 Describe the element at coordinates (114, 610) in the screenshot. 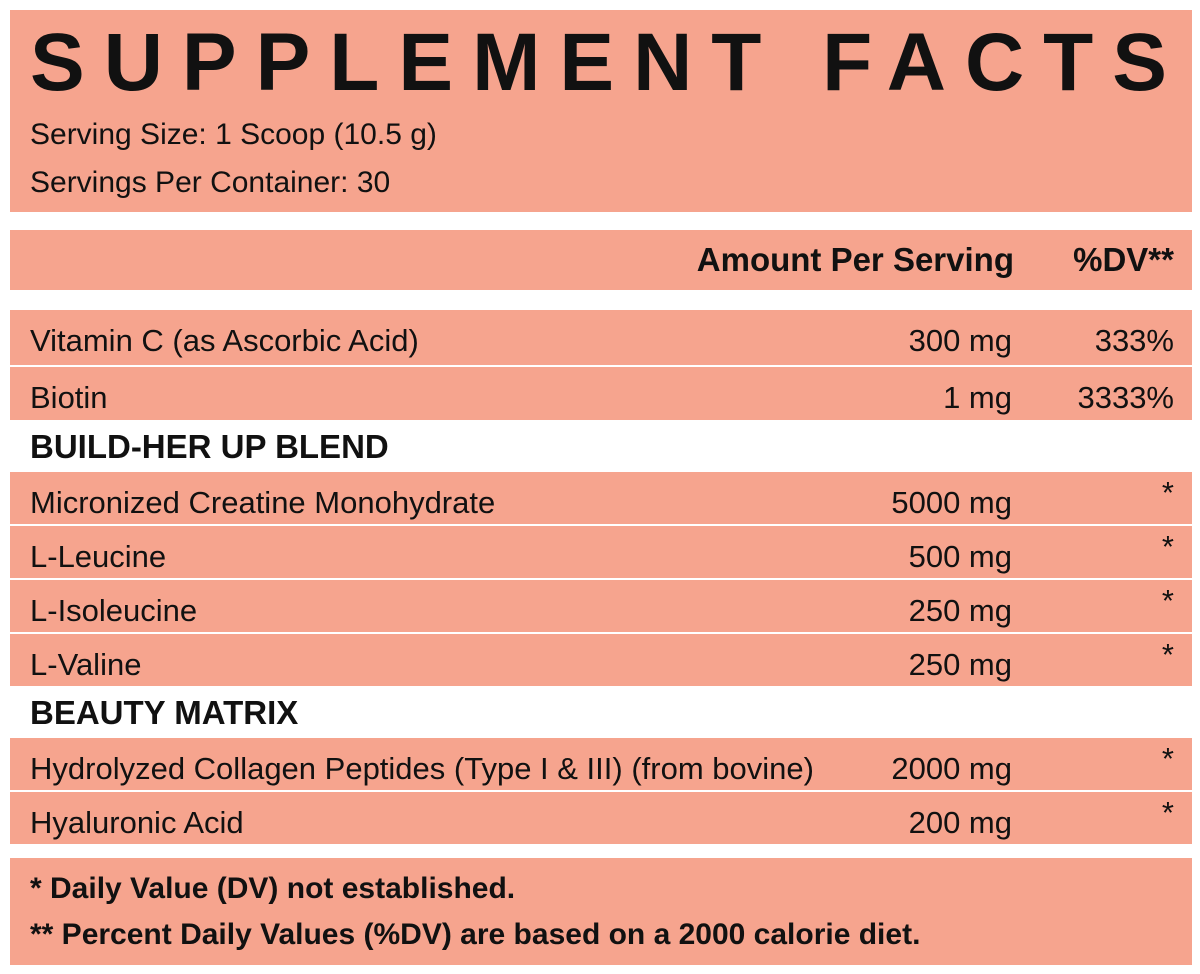

I see `ingredient-name: L-Isoleucine` at that location.